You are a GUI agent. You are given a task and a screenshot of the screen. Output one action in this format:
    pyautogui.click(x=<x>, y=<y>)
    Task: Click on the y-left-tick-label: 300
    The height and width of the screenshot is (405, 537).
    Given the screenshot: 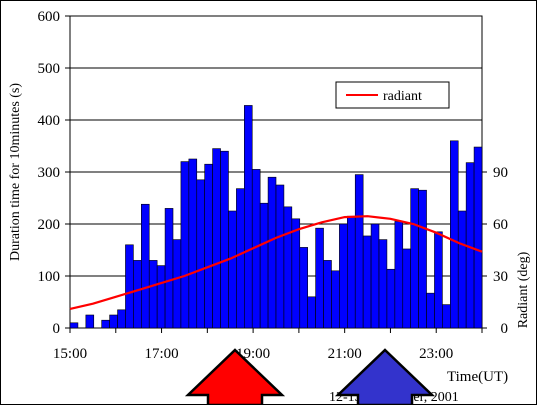 What is the action you would take?
    pyautogui.click(x=49, y=173)
    